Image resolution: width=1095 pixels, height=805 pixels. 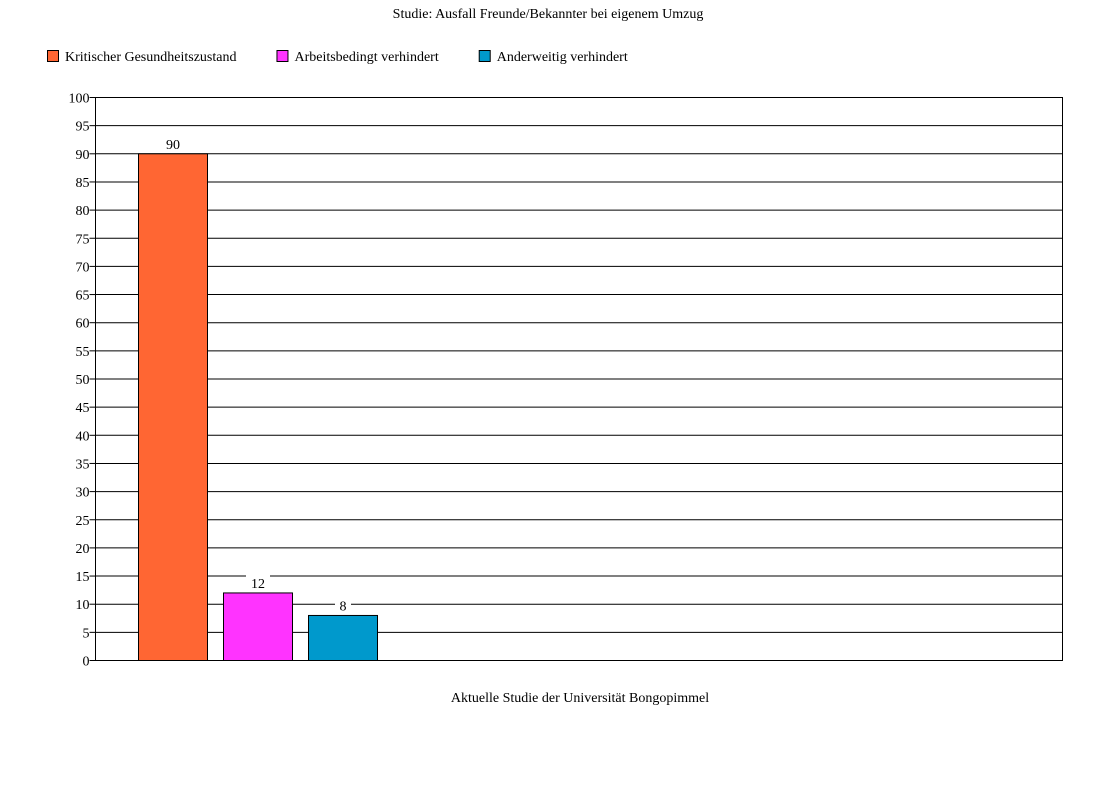 I want to click on y-tick-label: 75, so click(x=83, y=239).